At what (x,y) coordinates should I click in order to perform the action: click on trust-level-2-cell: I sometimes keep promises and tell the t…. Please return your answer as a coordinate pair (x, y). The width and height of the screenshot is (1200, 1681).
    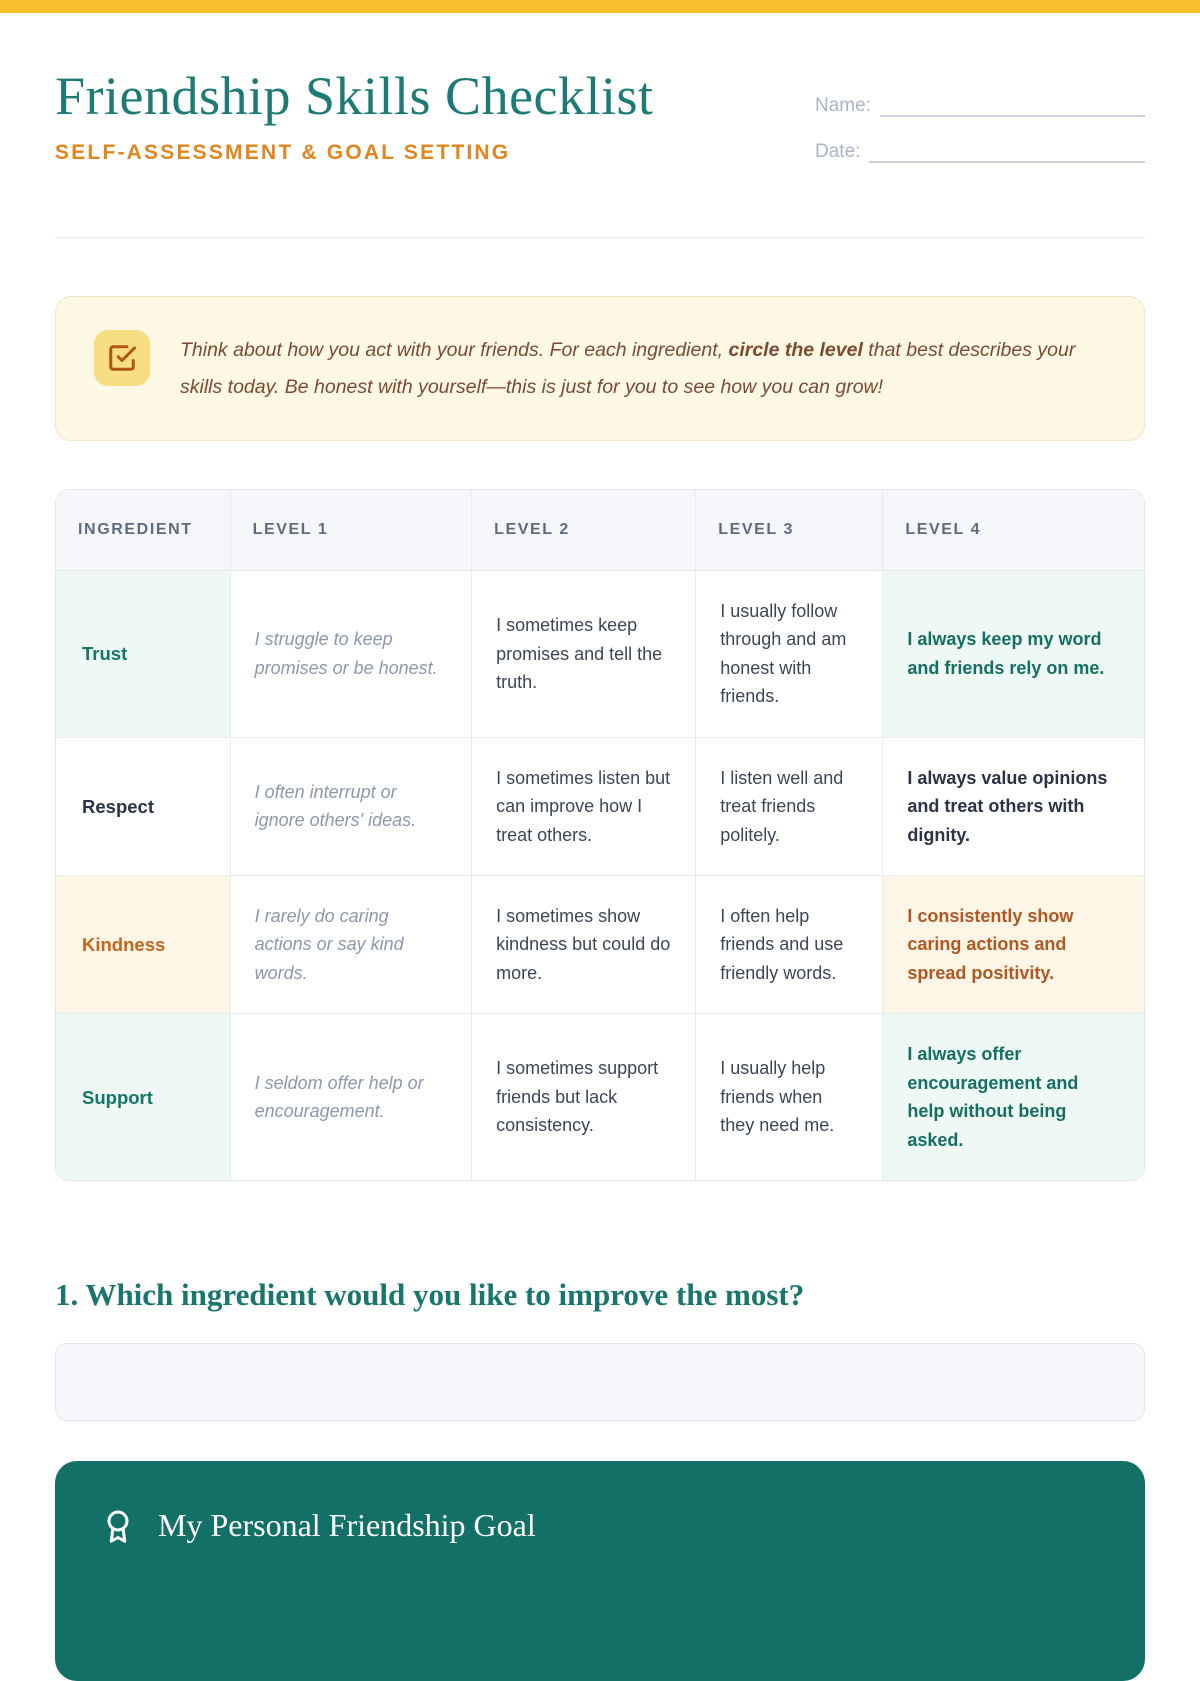
    Looking at the image, I should click on (583, 654).